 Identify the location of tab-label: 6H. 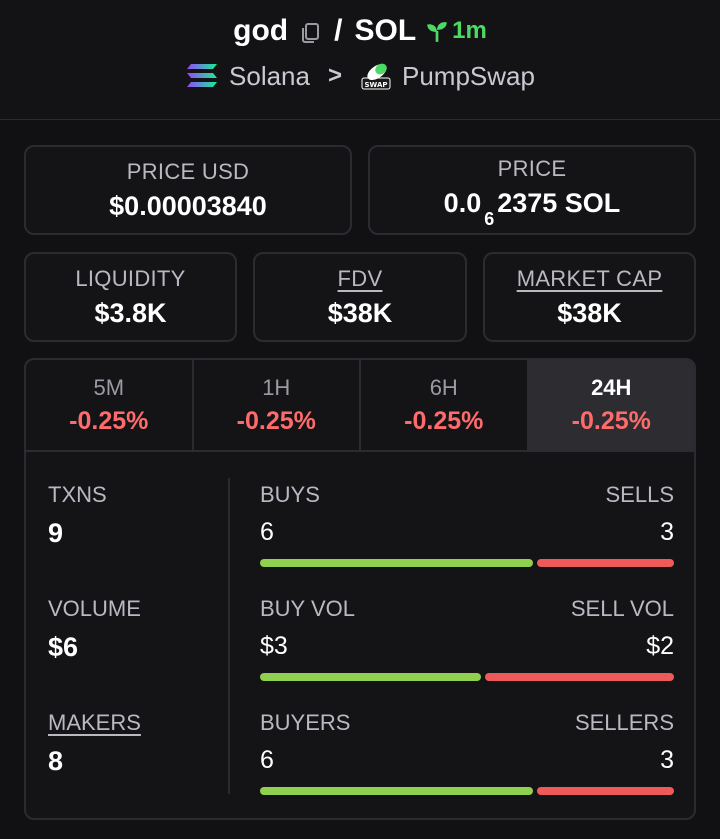
(443, 387).